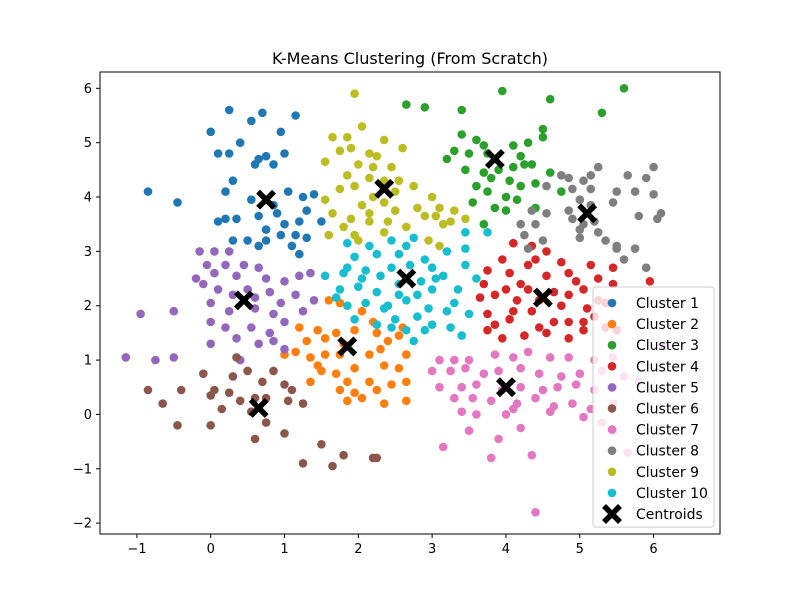  Describe the element at coordinates (88, 361) in the screenshot. I see `y-tick-label: 1` at that location.